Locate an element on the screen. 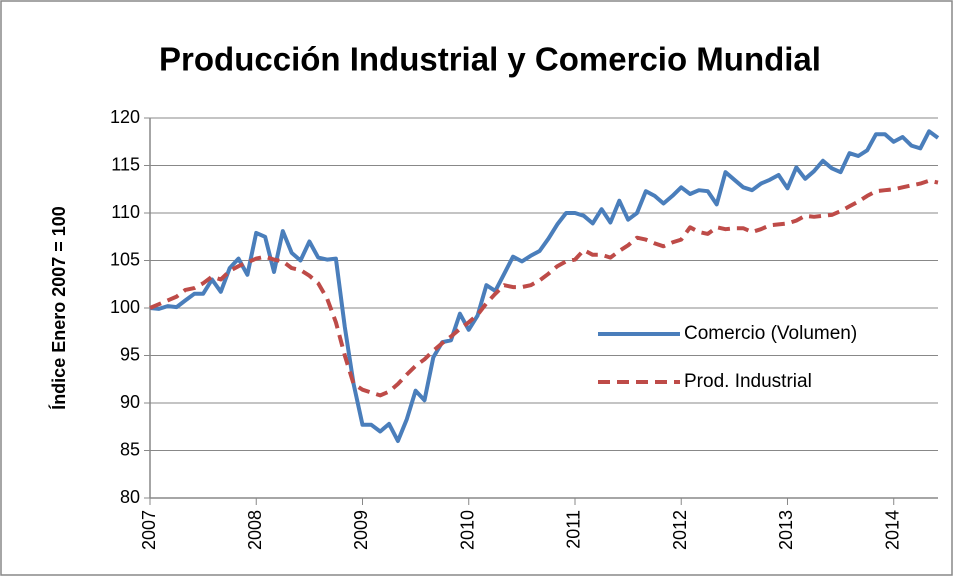 The width and height of the screenshot is (954, 577). x-tick-label: 2009 is located at coordinates (361, 530).